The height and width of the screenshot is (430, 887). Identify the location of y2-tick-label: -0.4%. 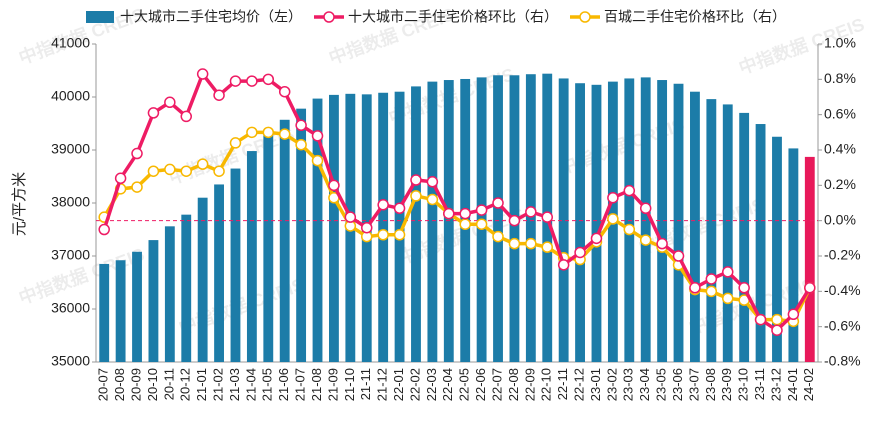
(842, 290).